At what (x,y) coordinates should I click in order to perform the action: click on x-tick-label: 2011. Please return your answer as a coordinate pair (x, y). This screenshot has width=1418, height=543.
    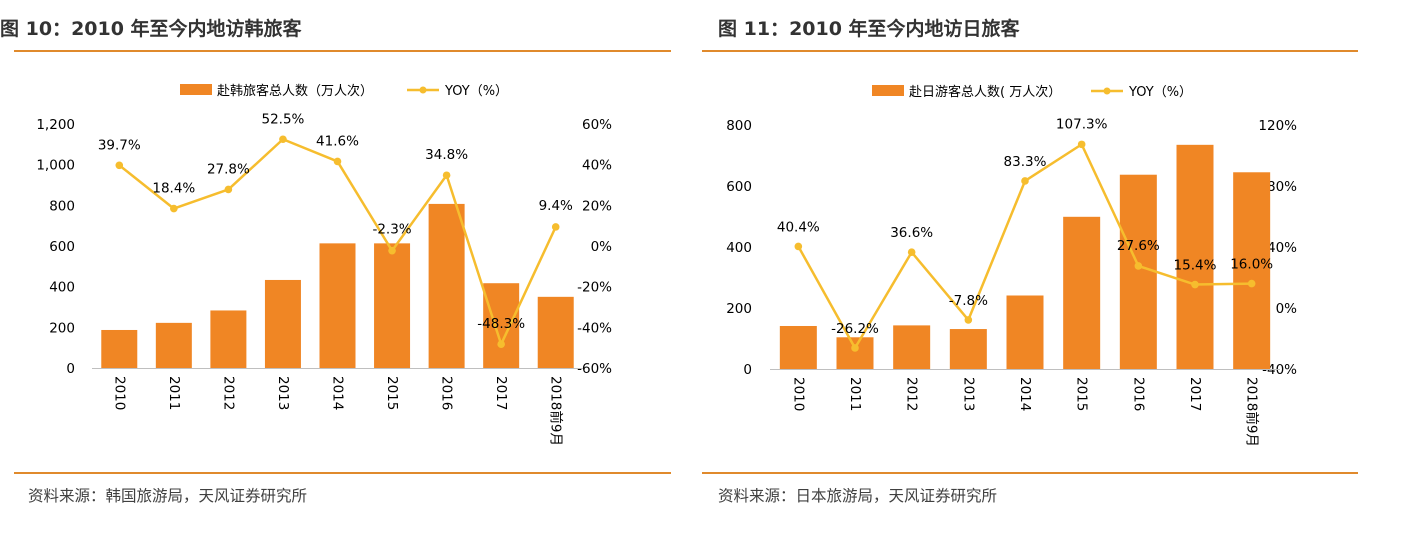
    Looking at the image, I should click on (174, 393).